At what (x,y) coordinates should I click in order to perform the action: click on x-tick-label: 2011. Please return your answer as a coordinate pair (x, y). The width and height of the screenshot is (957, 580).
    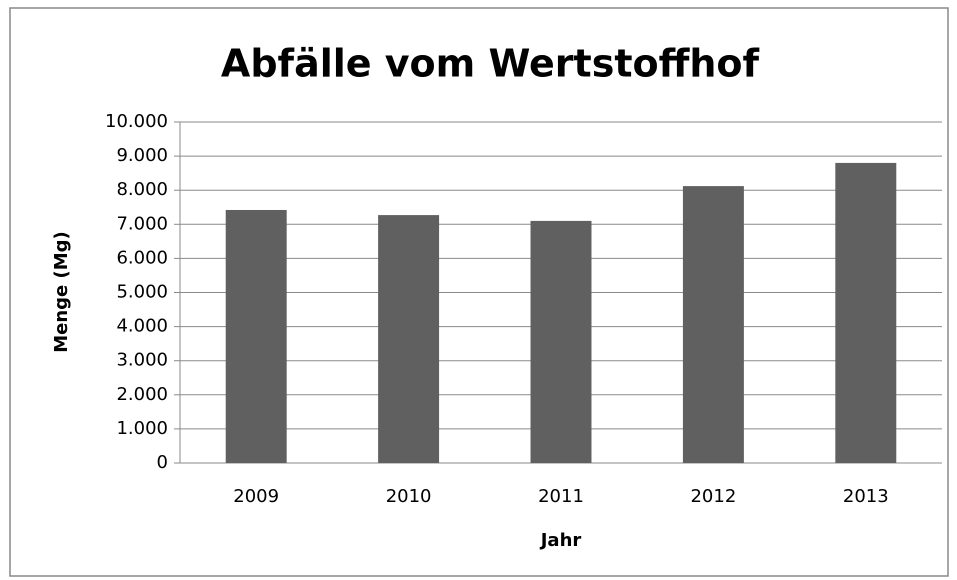
    Looking at the image, I should click on (561, 496).